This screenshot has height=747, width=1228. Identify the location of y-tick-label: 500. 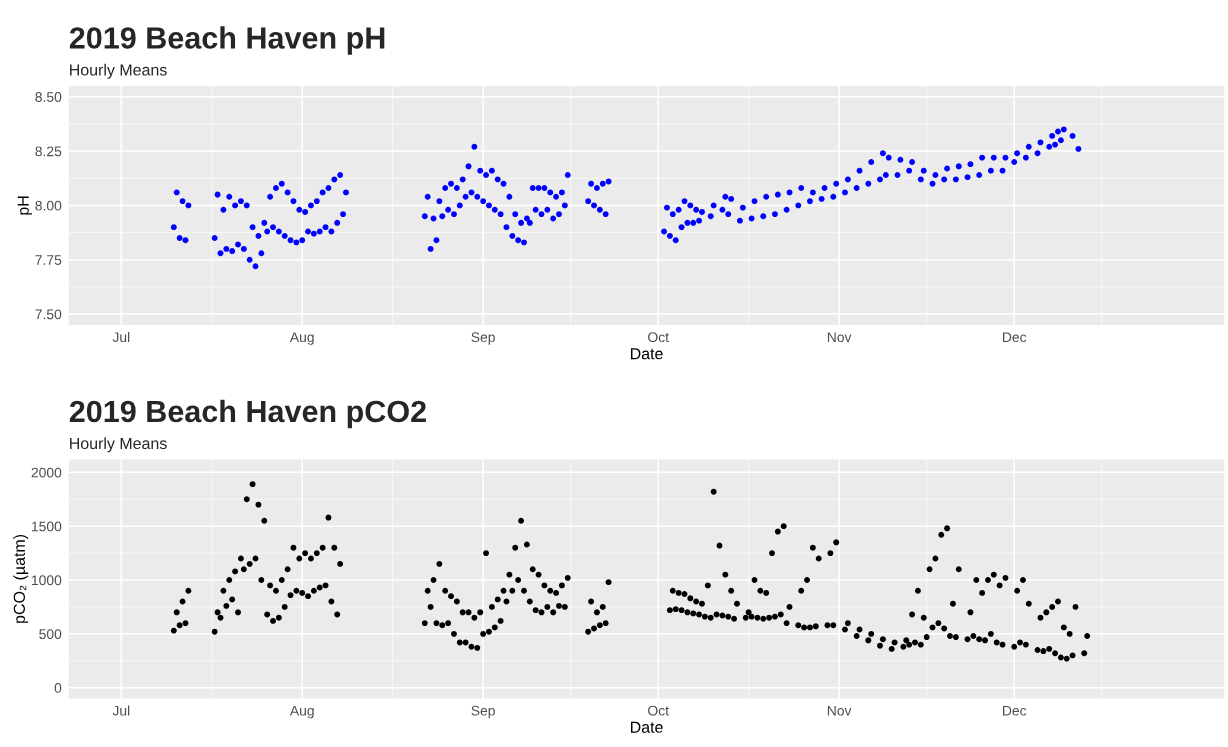
(50, 634).